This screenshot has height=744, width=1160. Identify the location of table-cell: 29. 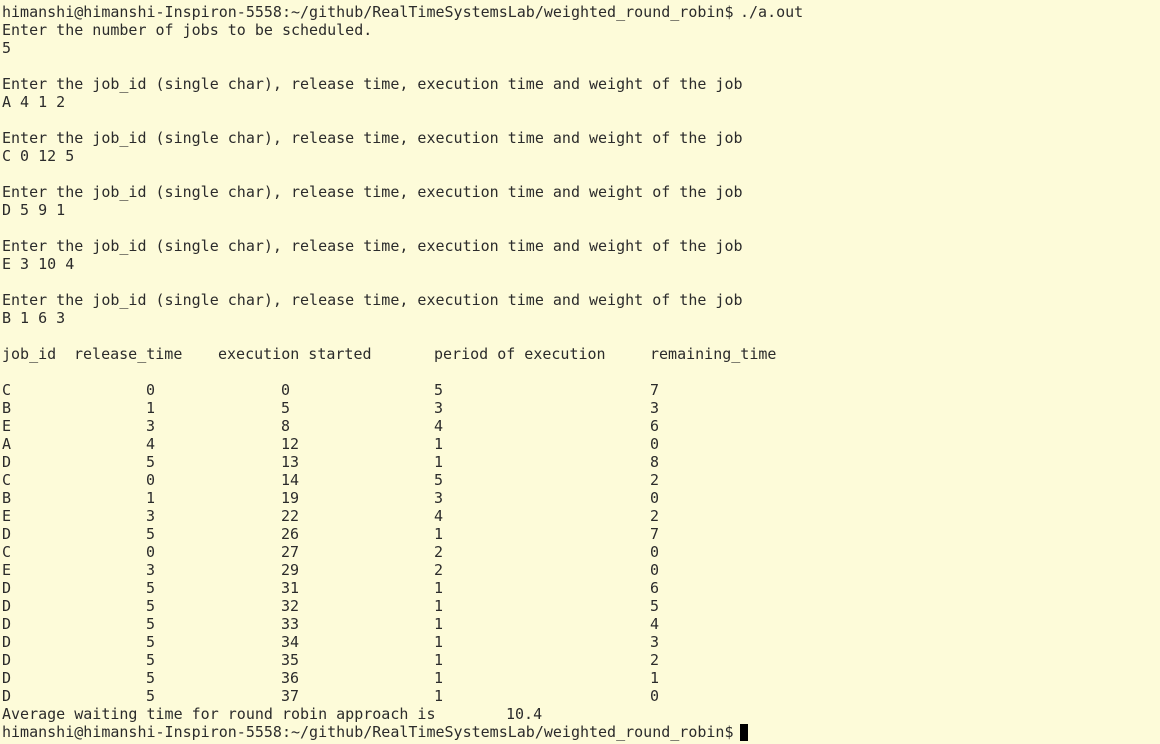
(290, 570).